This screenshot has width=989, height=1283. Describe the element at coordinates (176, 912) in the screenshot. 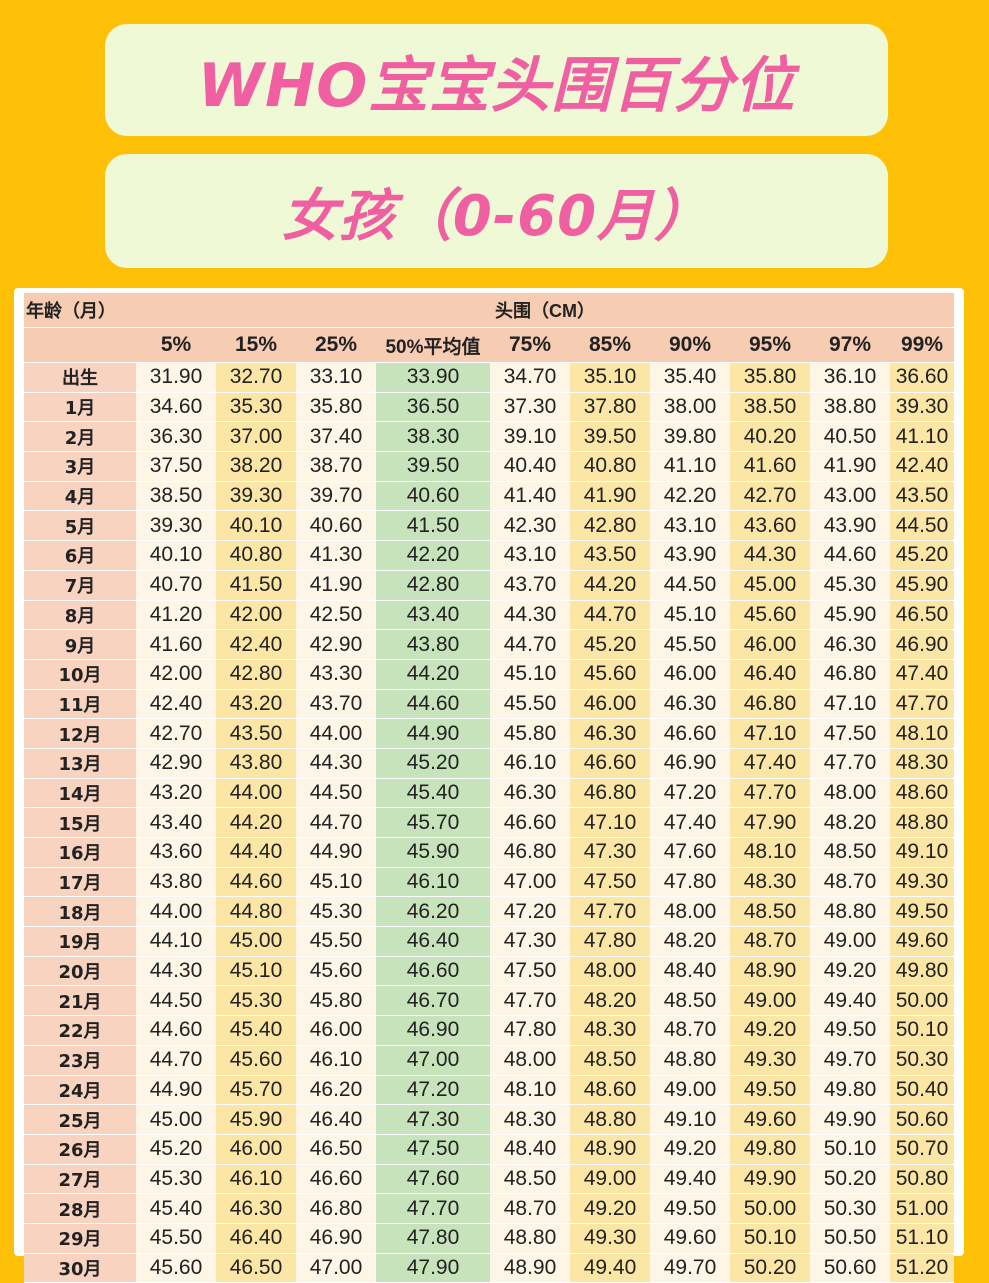

I see `value-cell: 44.00` at that location.